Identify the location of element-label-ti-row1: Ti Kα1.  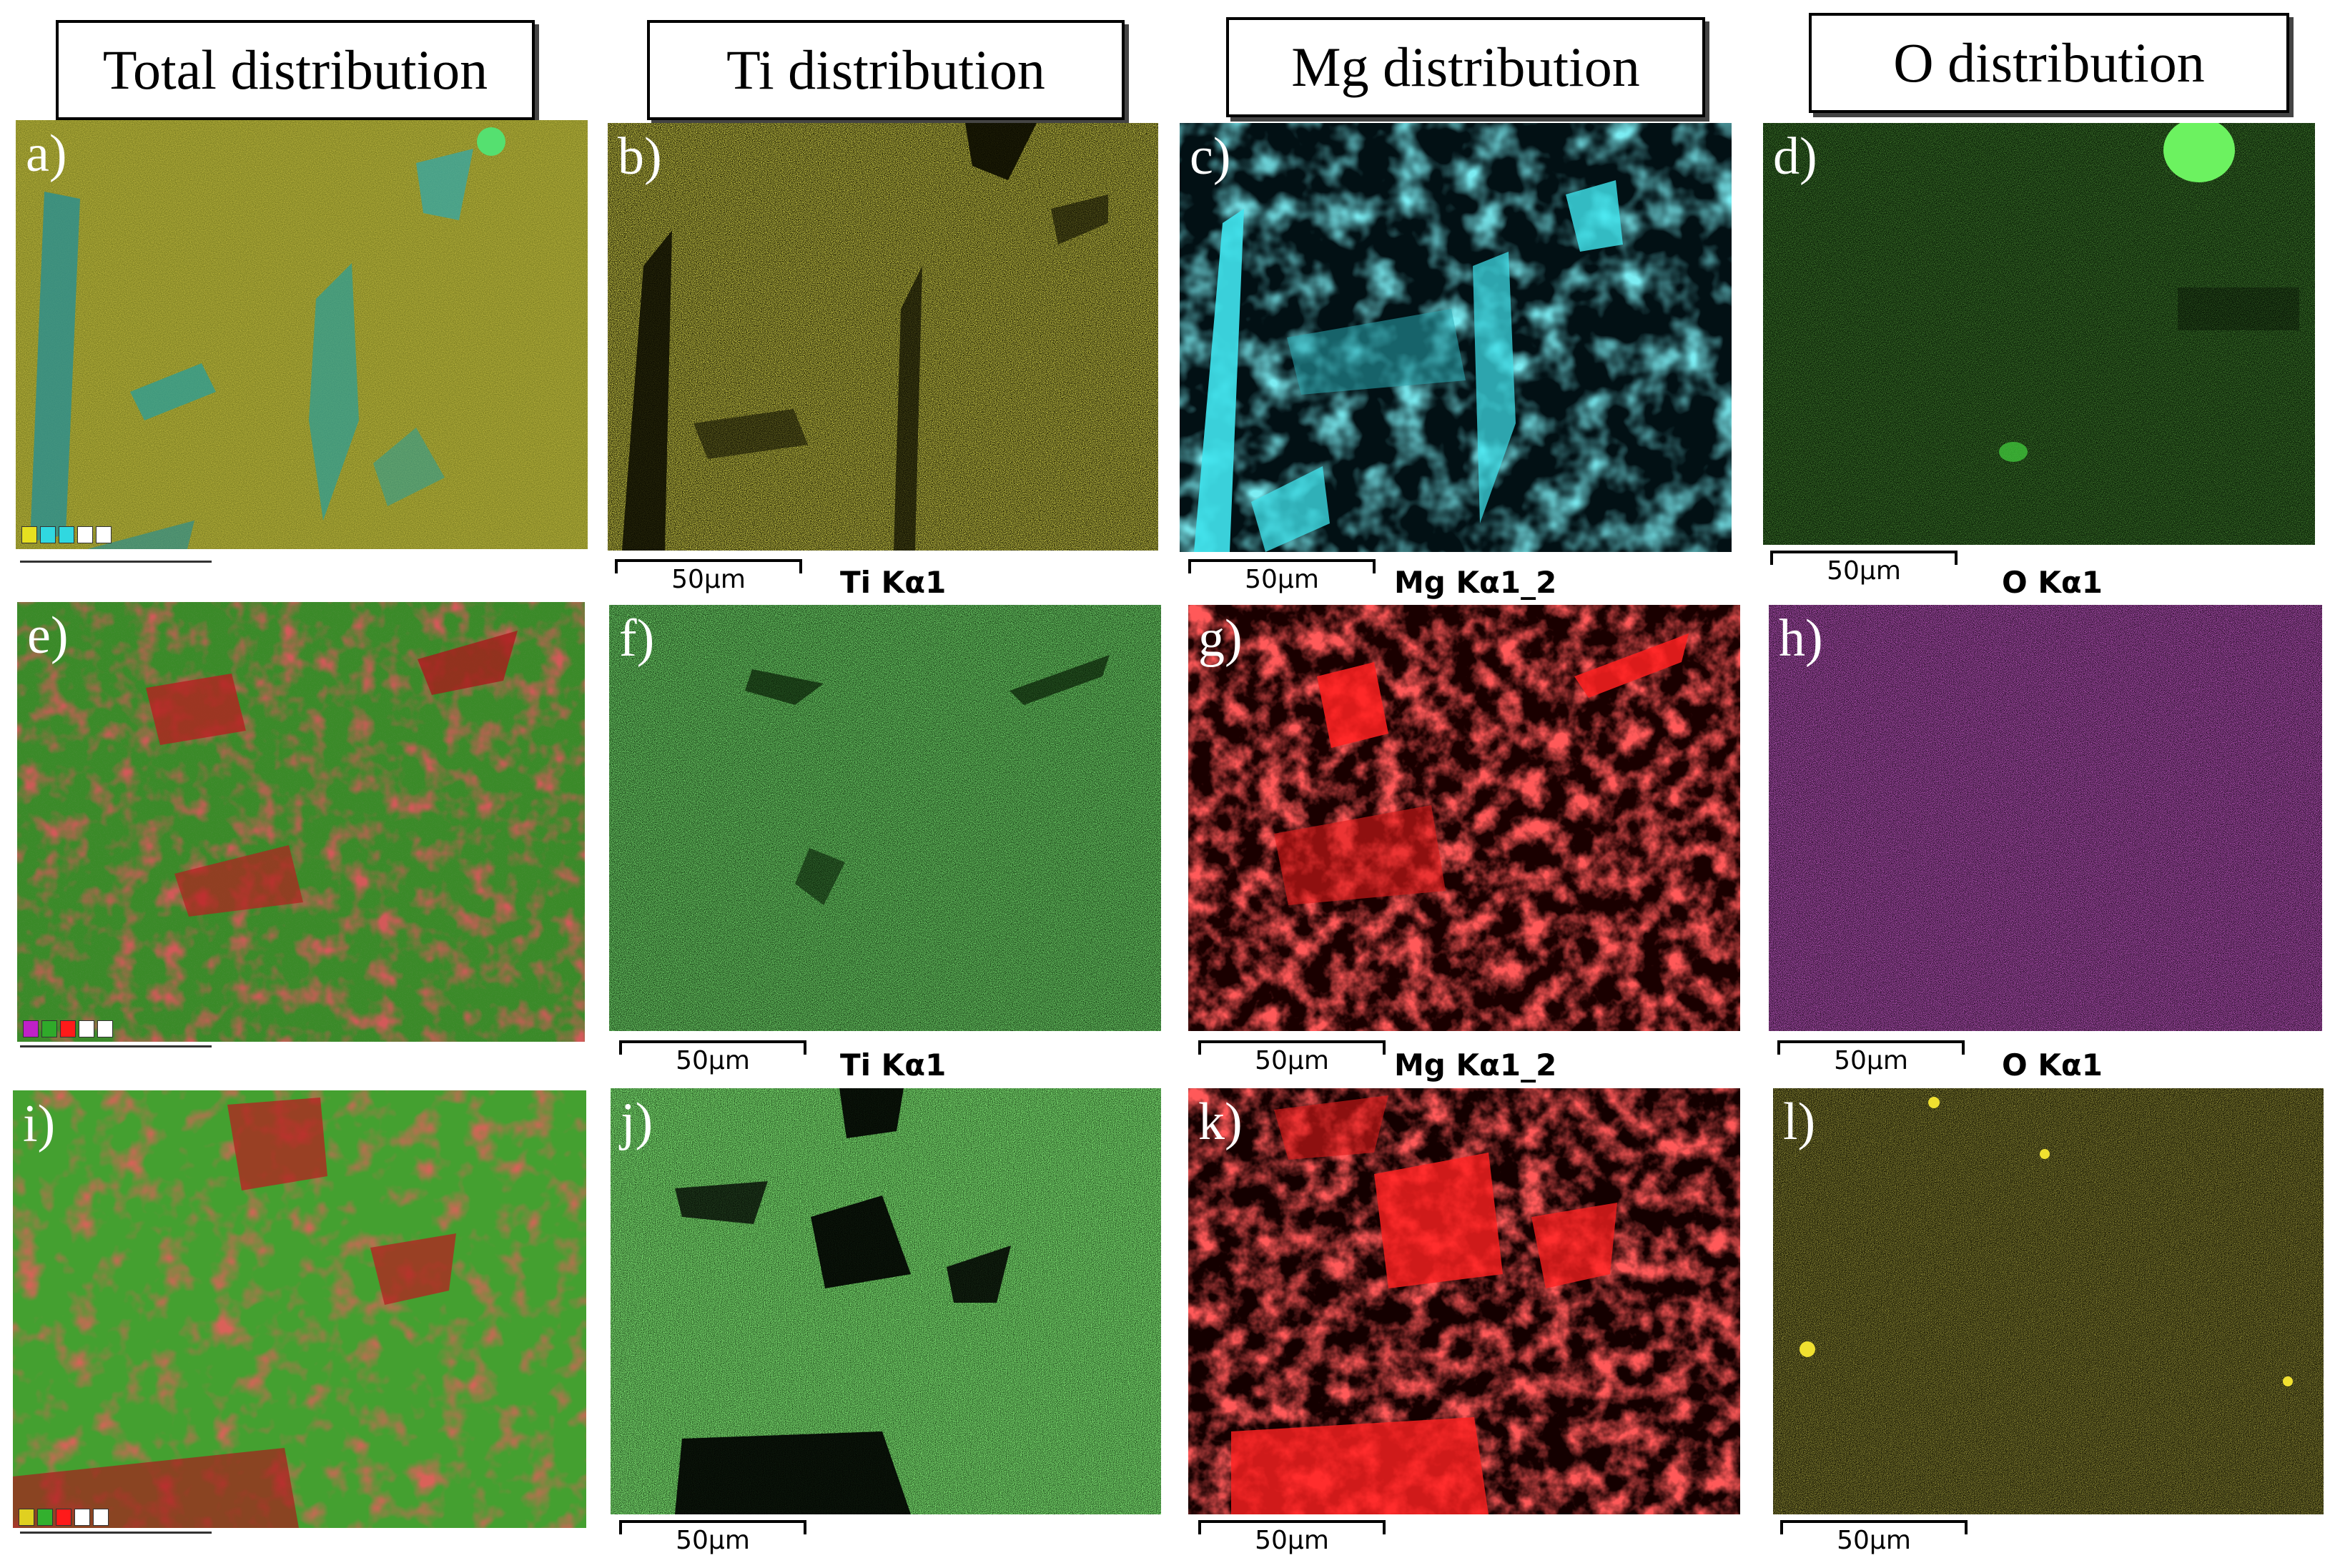
(893, 582).